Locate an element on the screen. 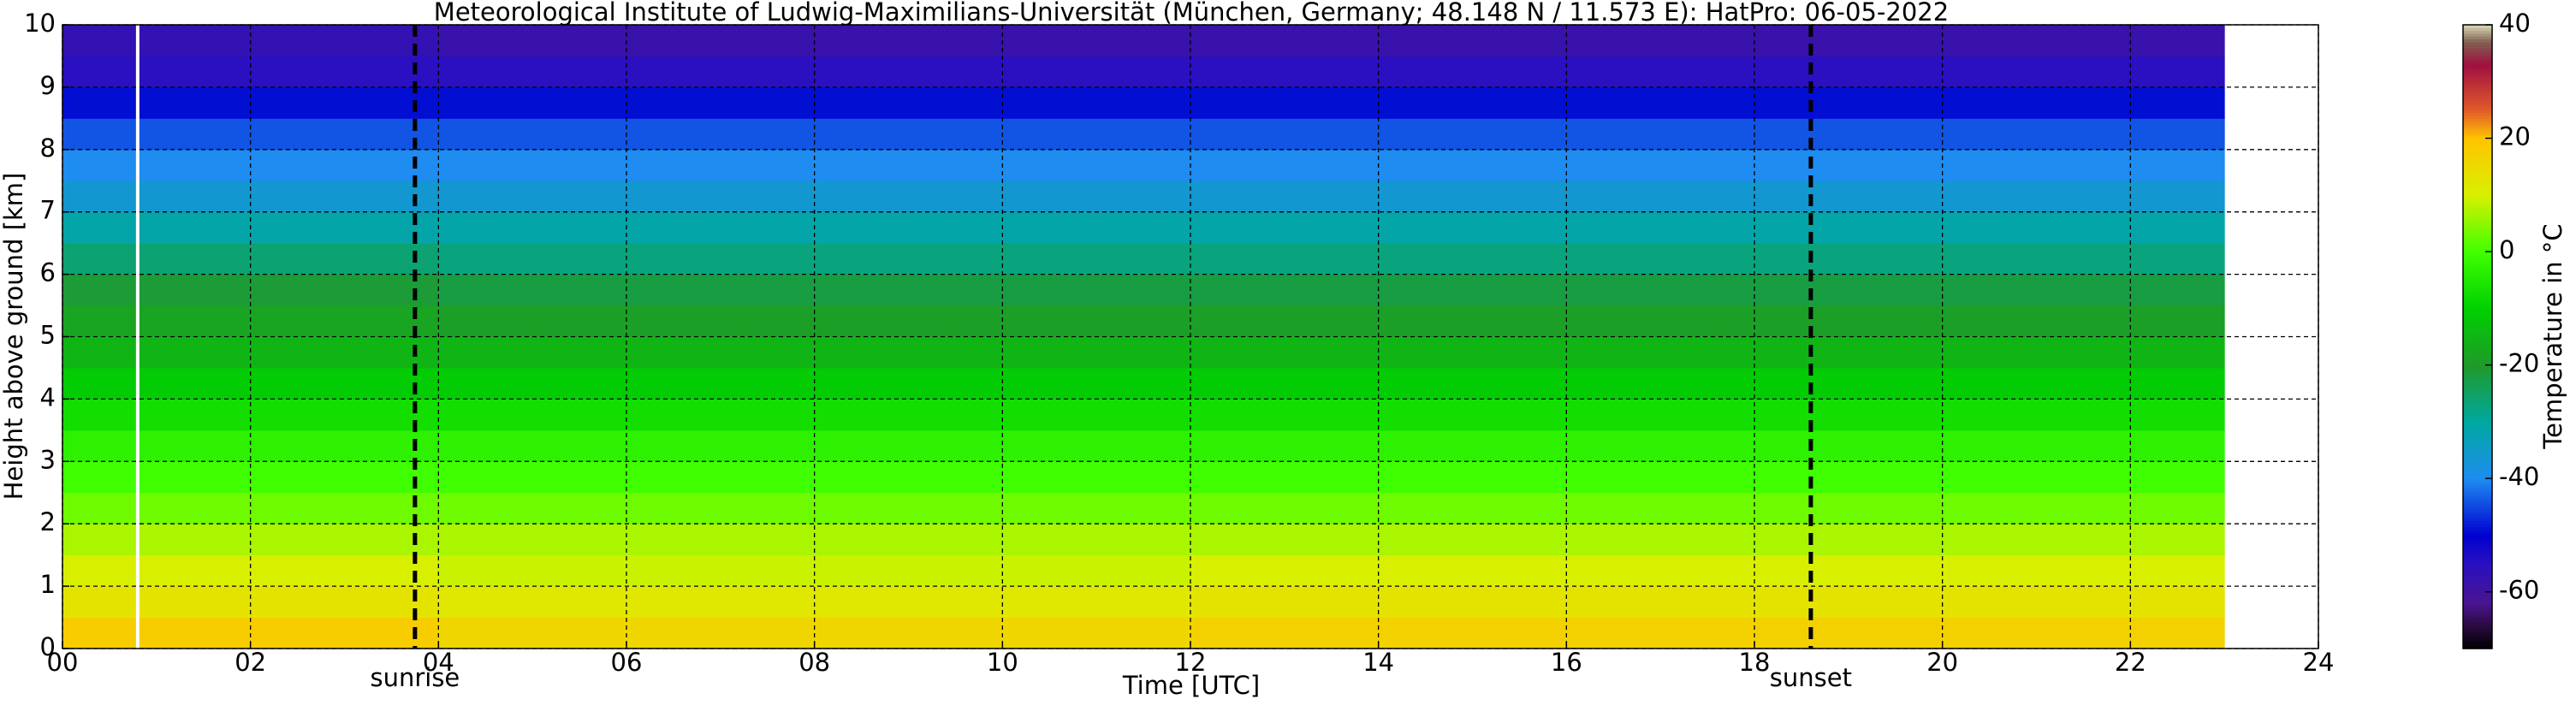  colorbar-tick-label: 20 is located at coordinates (2515, 136).